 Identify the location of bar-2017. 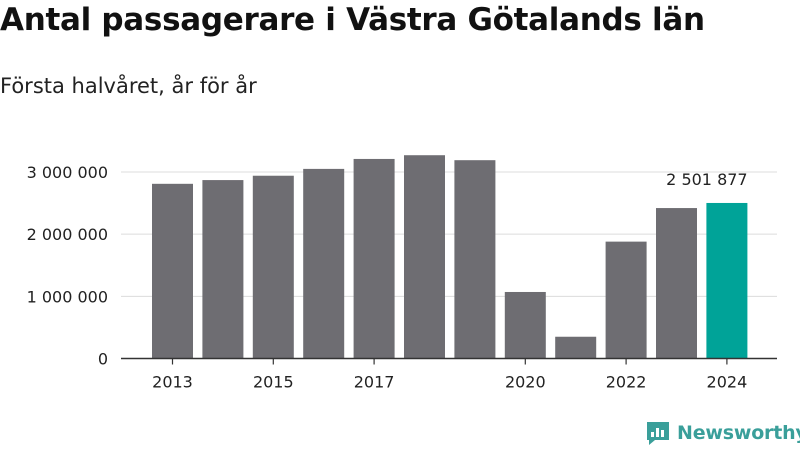
(374, 258).